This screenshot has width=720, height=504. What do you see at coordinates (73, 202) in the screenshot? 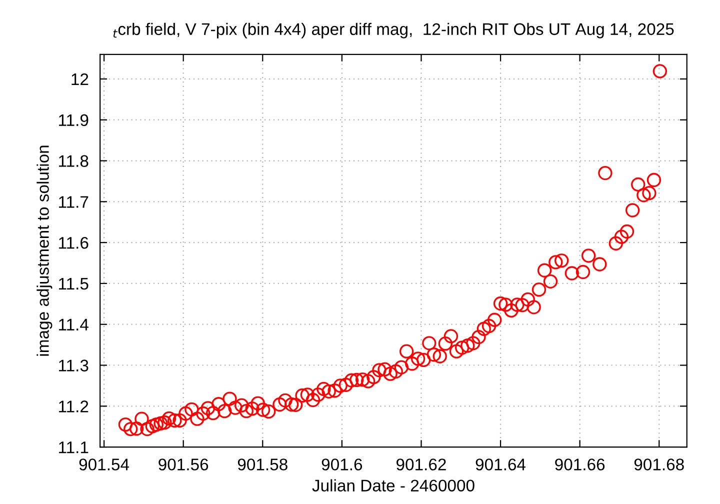
I see `y-tick-label: 11.7` at bounding box center [73, 202].